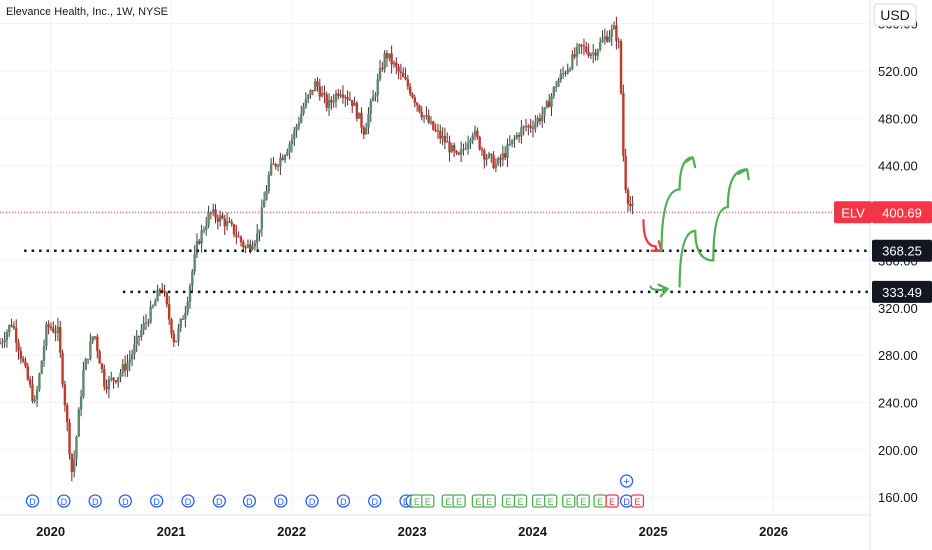 Image resolution: width=932 pixels, height=550 pixels. Describe the element at coordinates (626, 482) in the screenshot. I see `news-marker-label: +` at that location.